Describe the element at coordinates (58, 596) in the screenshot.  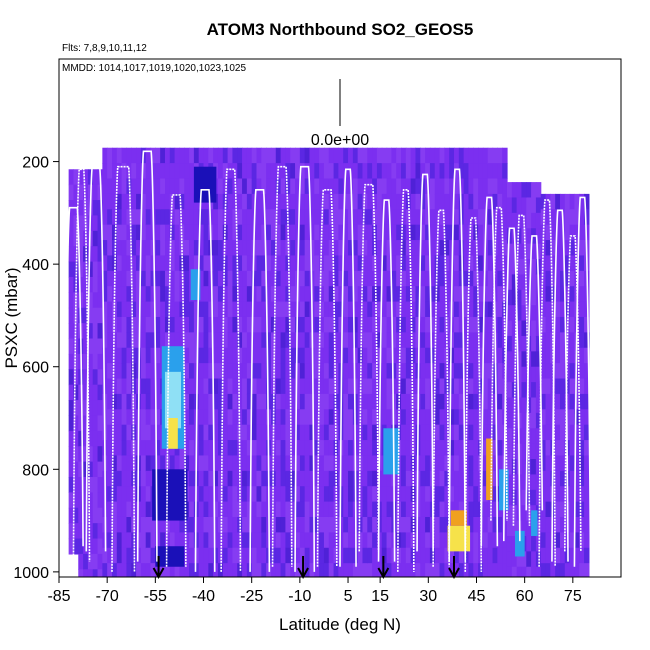
I see `x-tick-label: -85` at that location.